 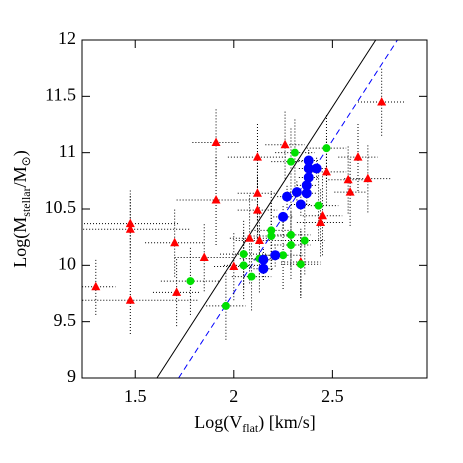 I want to click on x-label-sub: flat, so click(x=250, y=428).